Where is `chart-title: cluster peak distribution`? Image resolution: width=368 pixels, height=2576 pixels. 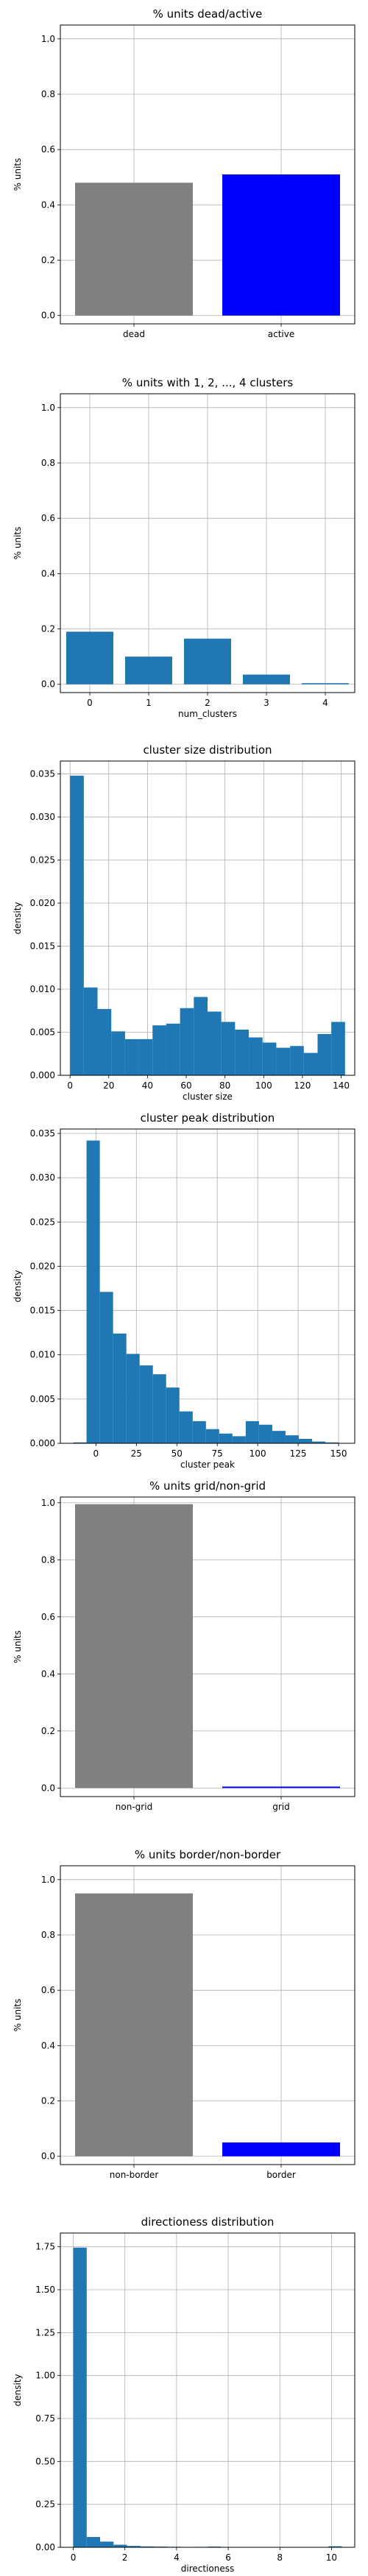 chart-title: cluster peak distribution is located at coordinates (208, 1118).